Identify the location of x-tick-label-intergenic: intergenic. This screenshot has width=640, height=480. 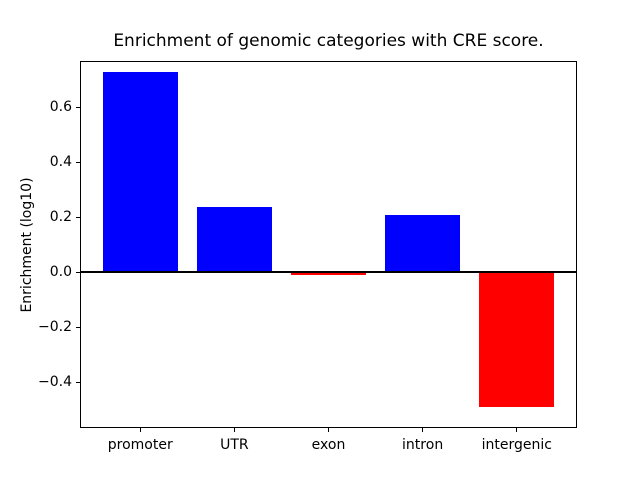
(516, 445).